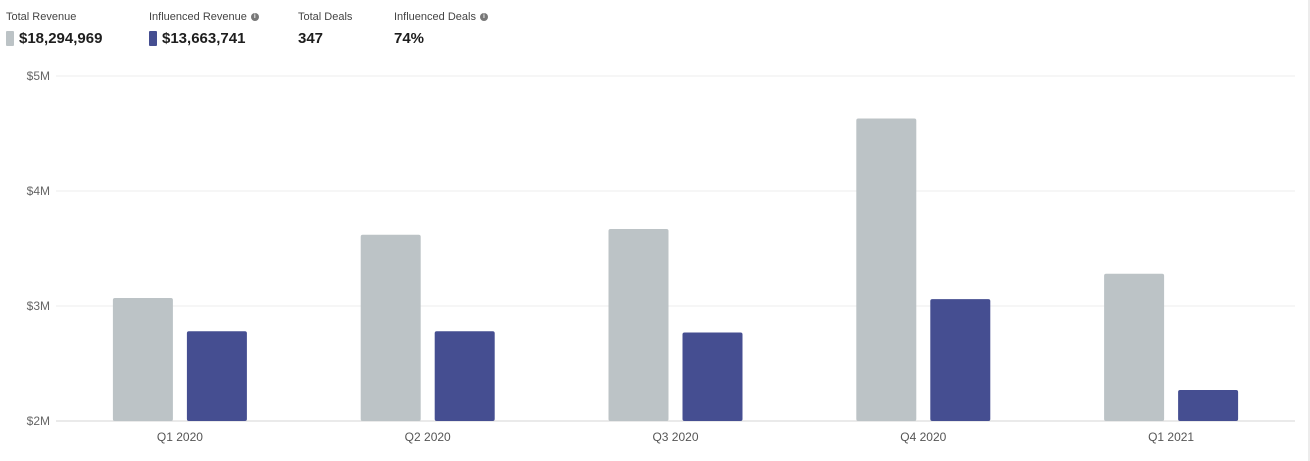 This screenshot has height=461, width=1310. Describe the element at coordinates (1309, 230) in the screenshot. I see `panel-edge` at that location.